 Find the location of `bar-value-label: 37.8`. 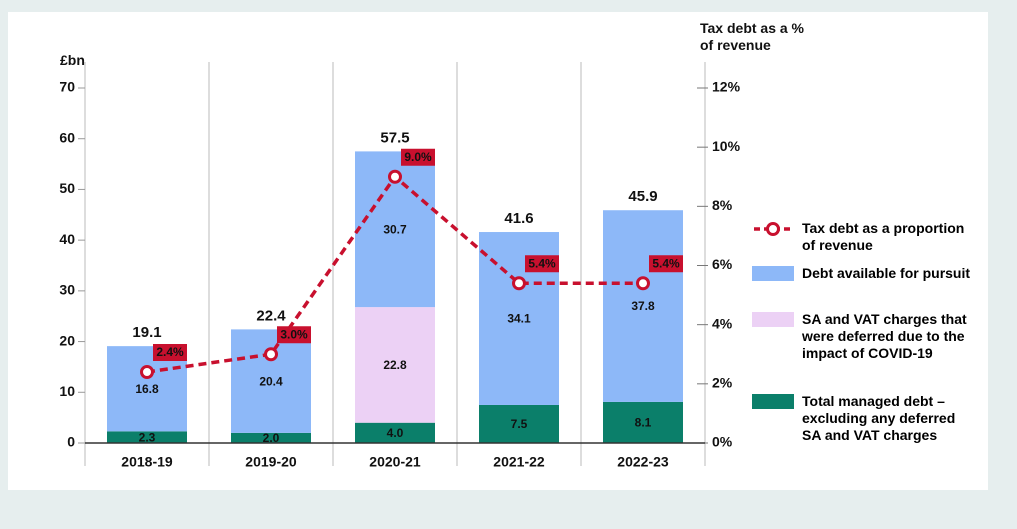

bar-value-label: 37.8 is located at coordinates (643, 306).